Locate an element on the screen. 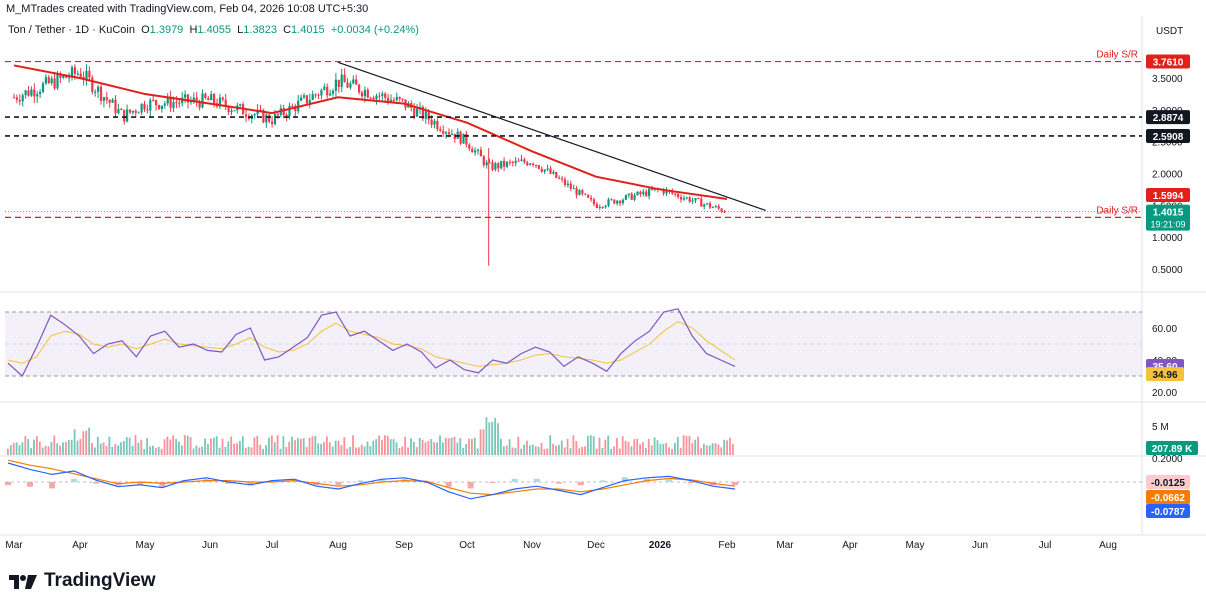 This screenshot has width=1206, height=603. time-tick-label: Nov is located at coordinates (532, 545).